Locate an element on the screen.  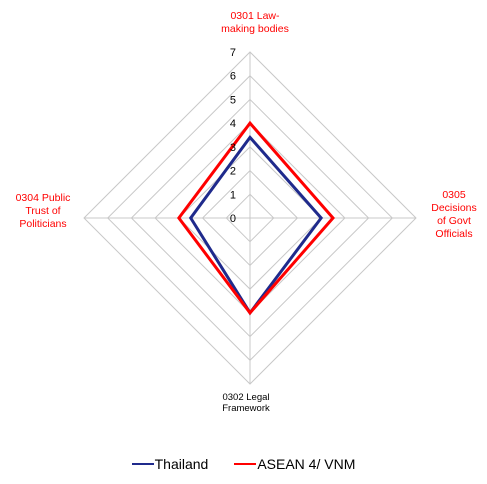
axis-label-law-making-bodies: 0301 Law- making bodies is located at coordinates (255, 22).